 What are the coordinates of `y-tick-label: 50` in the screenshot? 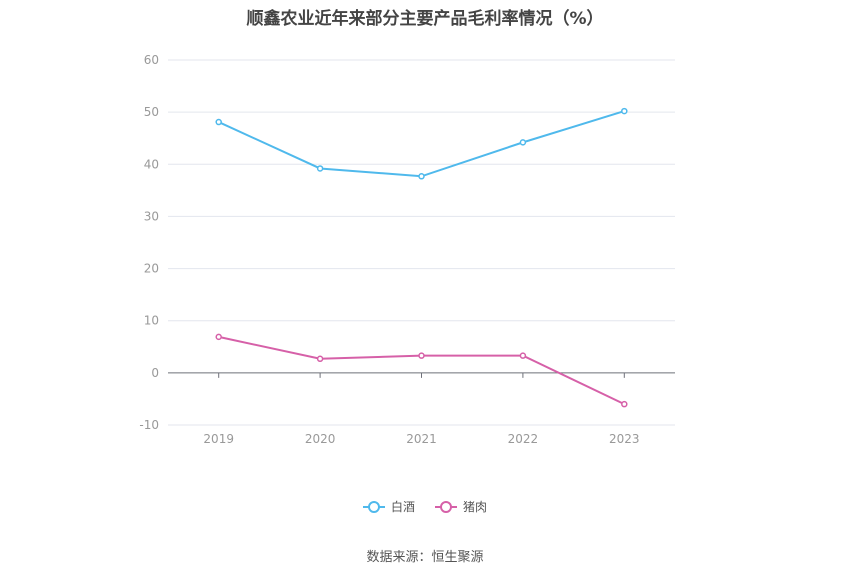 It's located at (151, 112).